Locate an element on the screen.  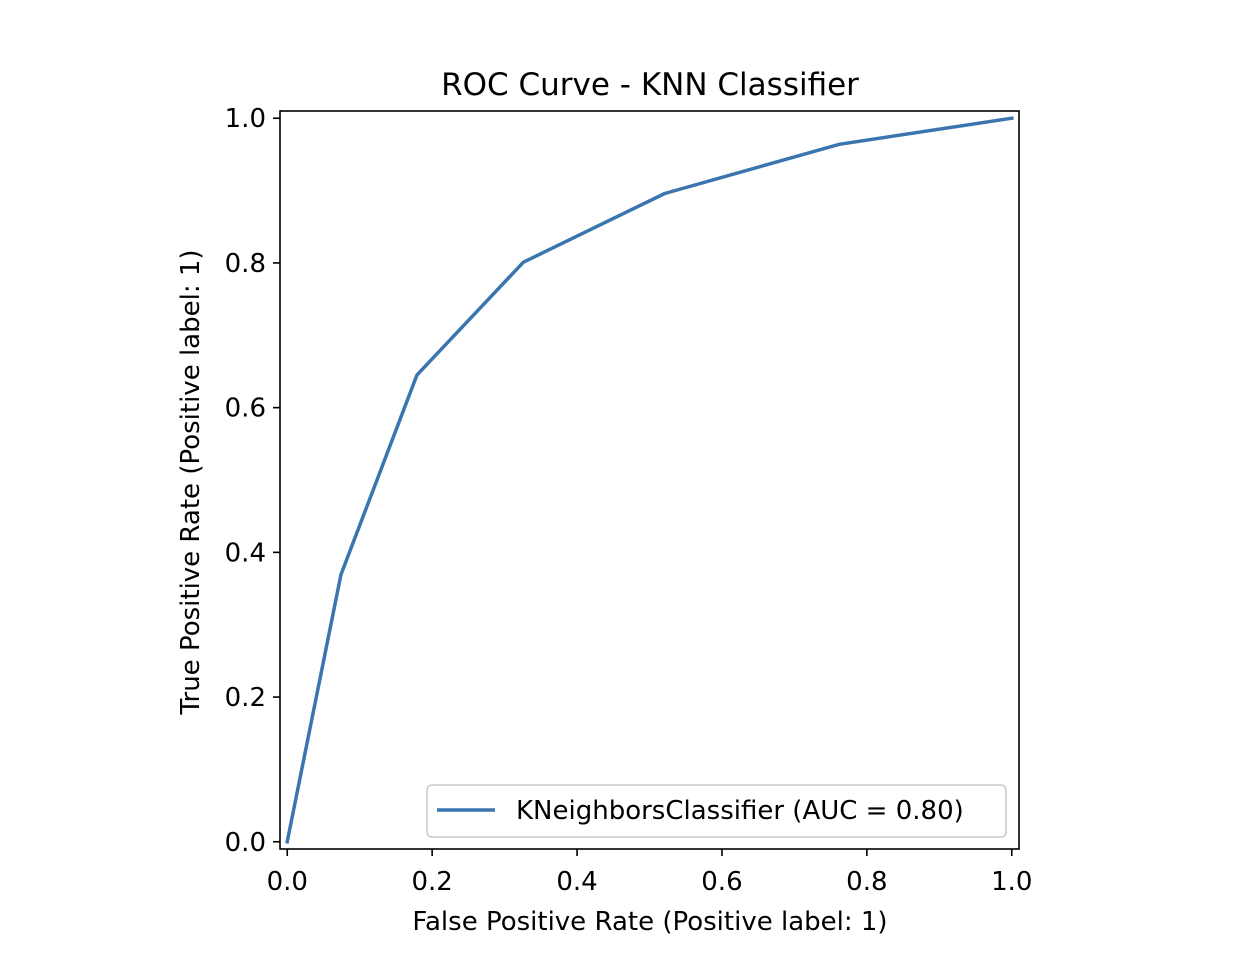
y-tick-label: 0.0 is located at coordinates (245, 843).